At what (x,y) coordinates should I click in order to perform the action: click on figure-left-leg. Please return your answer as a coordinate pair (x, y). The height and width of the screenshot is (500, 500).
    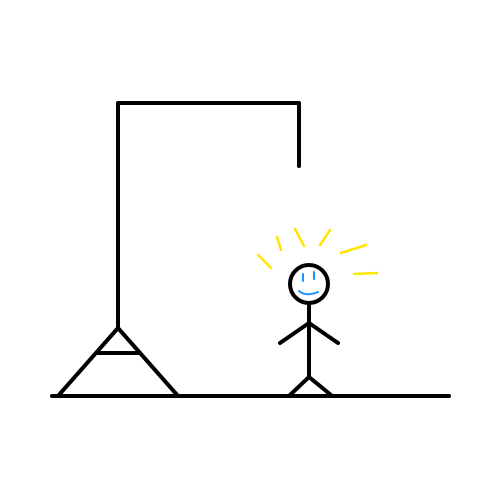
    Looking at the image, I should click on (299, 386).